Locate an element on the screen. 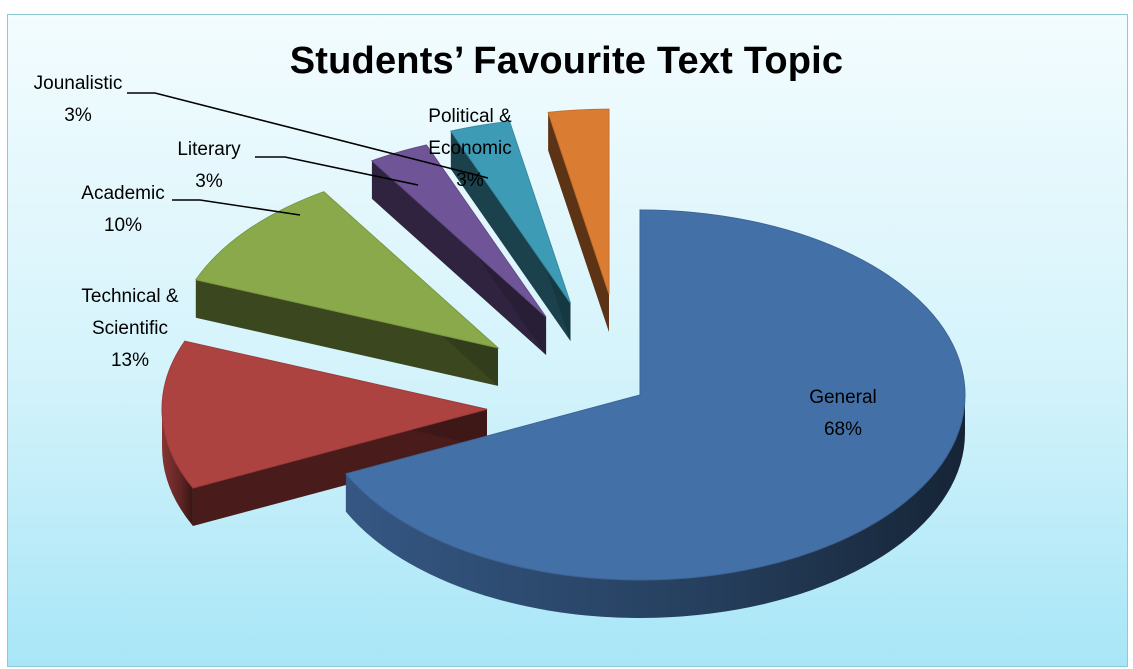 Image resolution: width=1133 pixels, height=669 pixels. pie-slice-academic is located at coordinates (347, 288).